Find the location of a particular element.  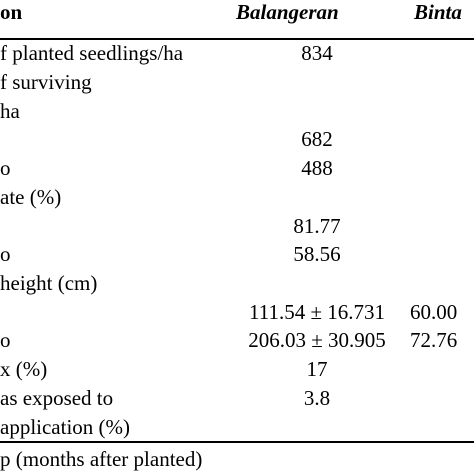

table-footnote: p (months after planted) is located at coordinates (101, 459).